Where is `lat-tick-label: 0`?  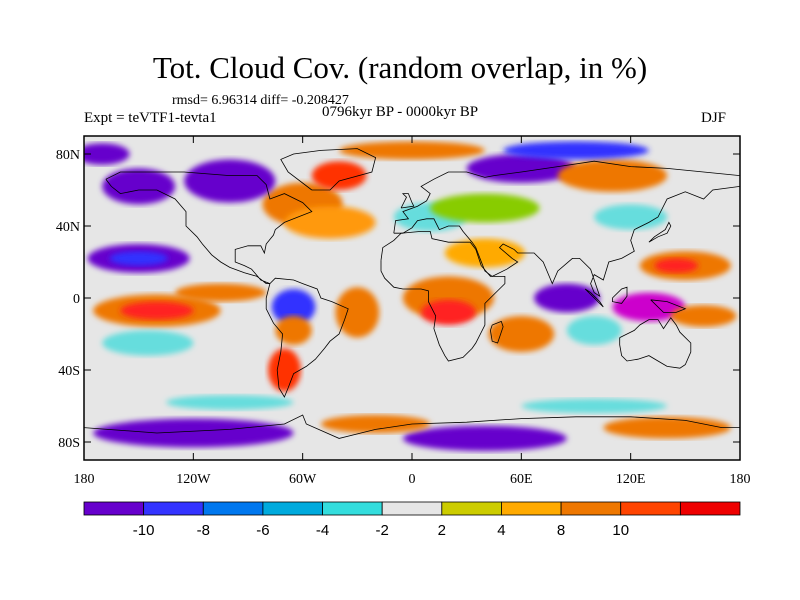
lat-tick-label: 0 is located at coordinates (76, 299).